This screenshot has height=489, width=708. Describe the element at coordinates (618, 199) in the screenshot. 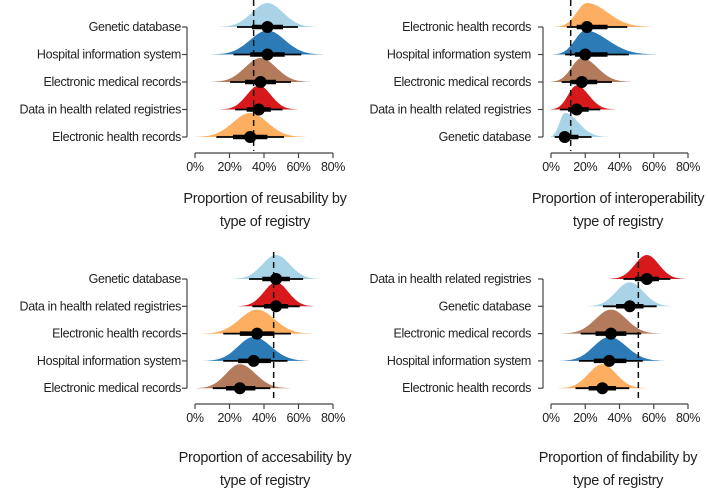

I see `panel-title: Proportion of interoperability` at that location.